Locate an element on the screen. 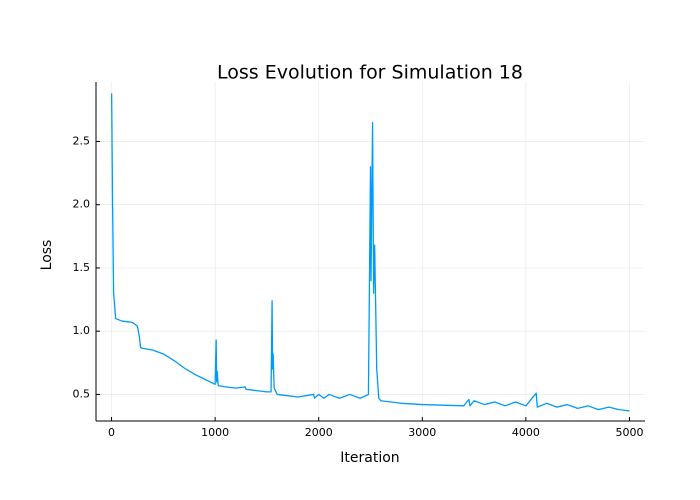  chart-title: Loss Evolution for Simulation 18 is located at coordinates (370, 73).